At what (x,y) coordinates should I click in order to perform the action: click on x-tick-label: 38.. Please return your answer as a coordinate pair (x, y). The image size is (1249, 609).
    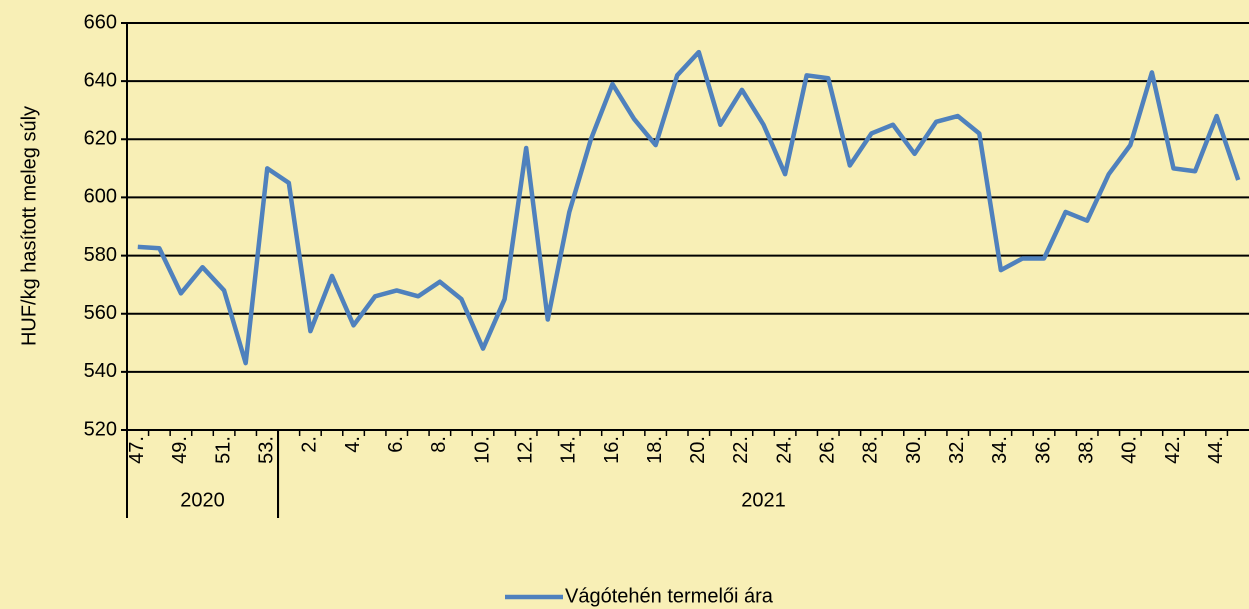
    Looking at the image, I should click on (1086, 450).